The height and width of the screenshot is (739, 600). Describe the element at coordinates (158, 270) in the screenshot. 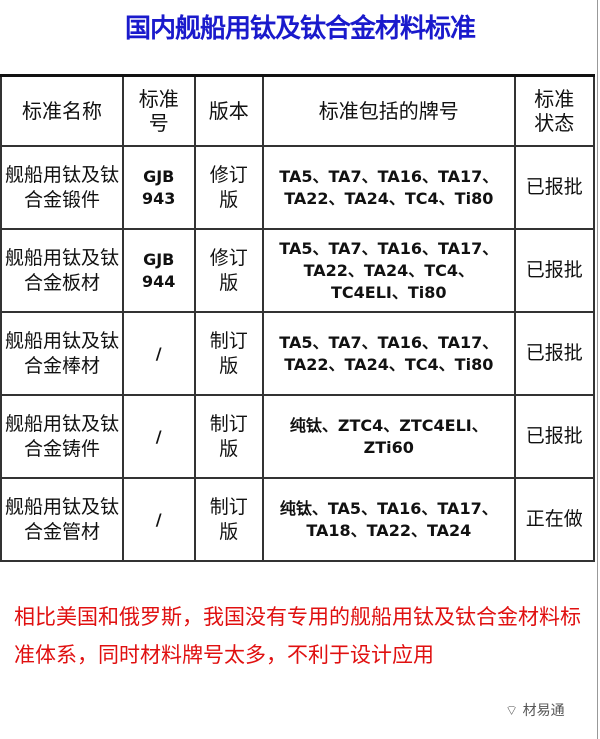

I see `cell-code: GJB 944` at that location.